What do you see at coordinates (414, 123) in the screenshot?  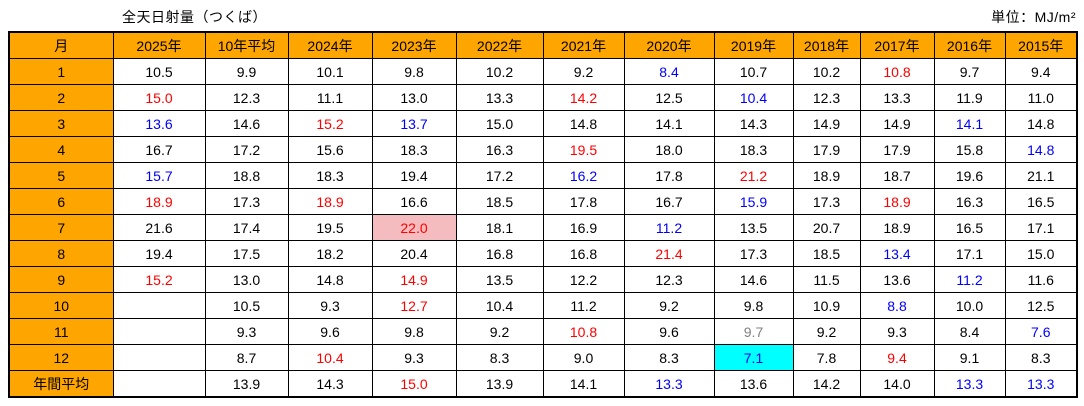 I see `value-cell: 13.7` at bounding box center [414, 123].